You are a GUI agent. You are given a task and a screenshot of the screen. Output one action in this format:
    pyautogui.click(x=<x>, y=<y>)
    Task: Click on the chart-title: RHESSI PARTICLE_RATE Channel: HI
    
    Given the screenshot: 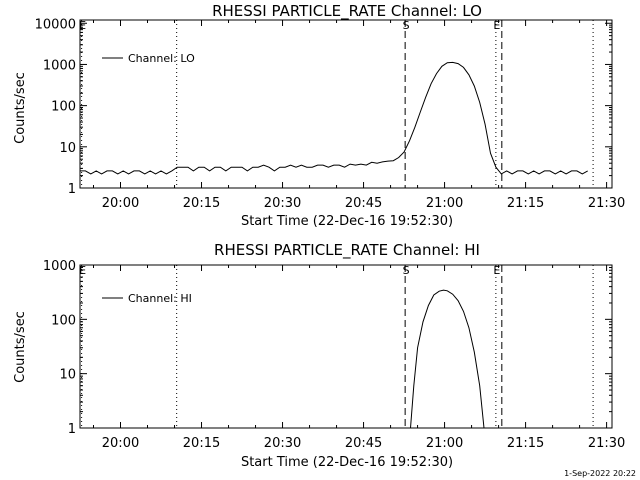 What is the action you would take?
    pyautogui.click(x=347, y=250)
    